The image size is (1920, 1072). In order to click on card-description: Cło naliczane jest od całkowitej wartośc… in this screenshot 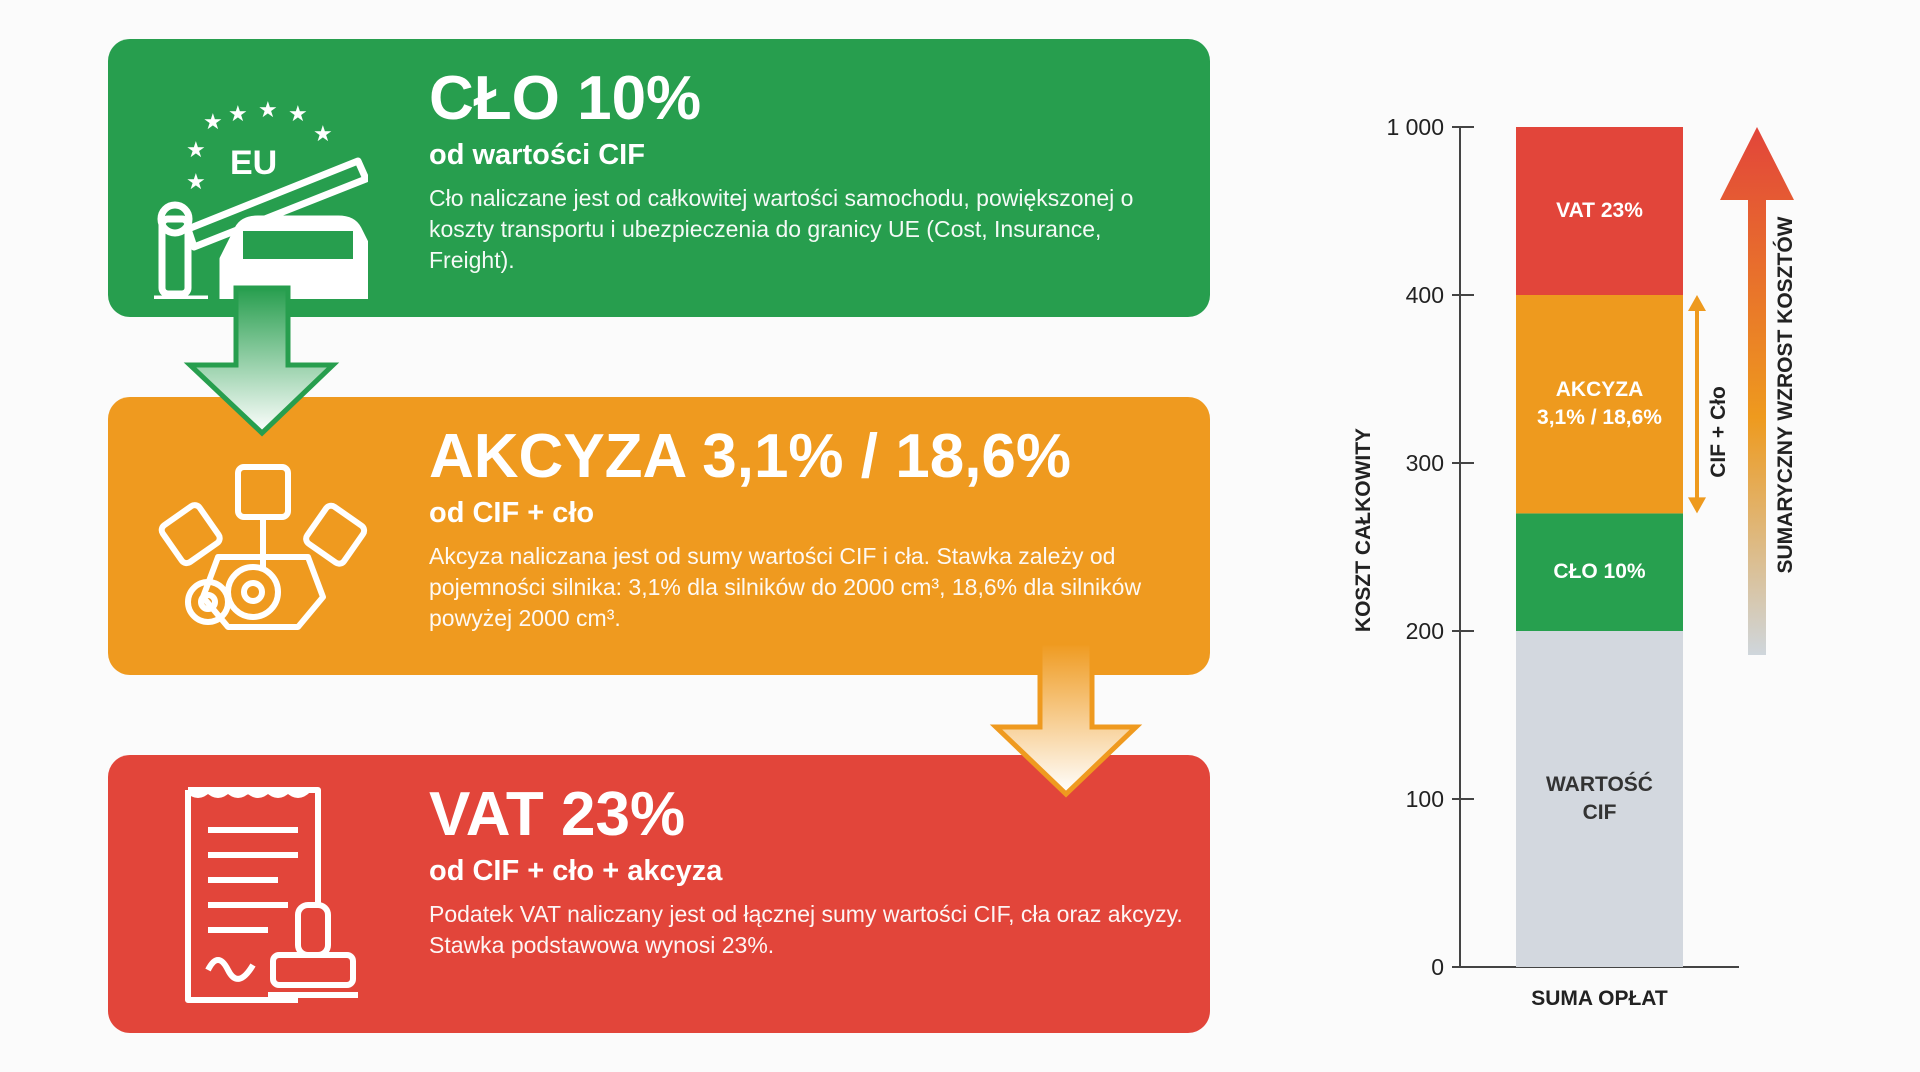, I will do `click(781, 229)`.